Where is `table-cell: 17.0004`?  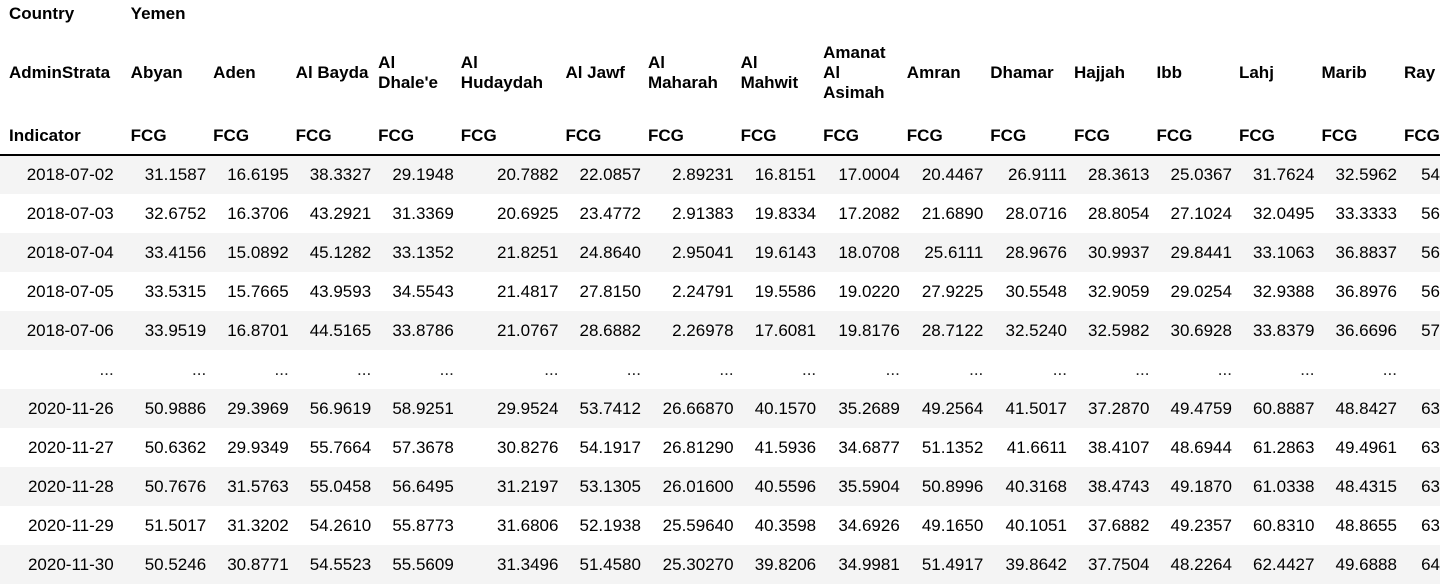 table-cell: 17.0004 is located at coordinates (869, 174).